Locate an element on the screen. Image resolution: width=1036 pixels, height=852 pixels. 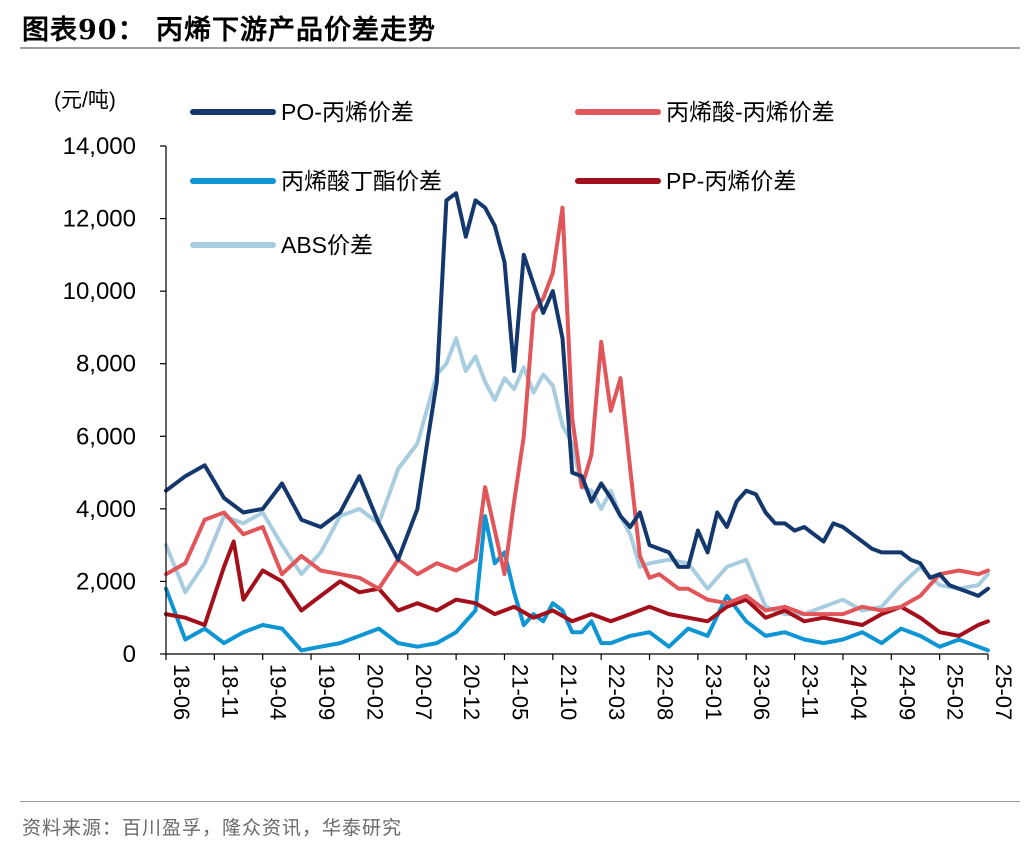
legend-label-1: 丙烯酸-丙烯价差 is located at coordinates (750, 112).